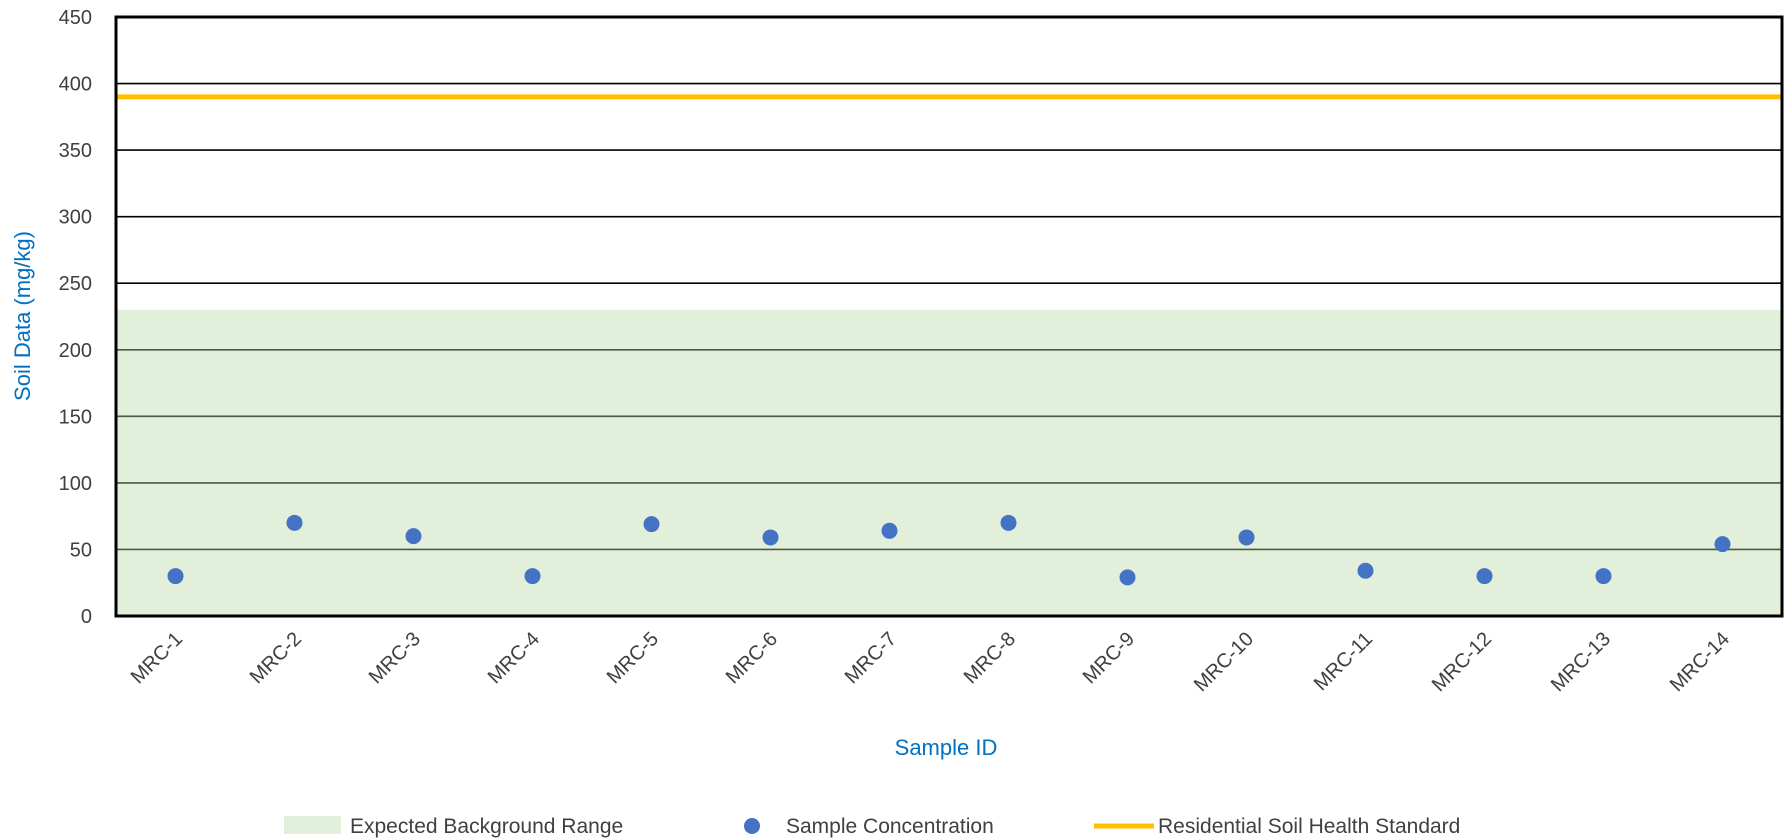 The height and width of the screenshot is (838, 1786). What do you see at coordinates (1343, 661) in the screenshot?
I see `x-tick-label-mrc-11: MRC-11` at bounding box center [1343, 661].